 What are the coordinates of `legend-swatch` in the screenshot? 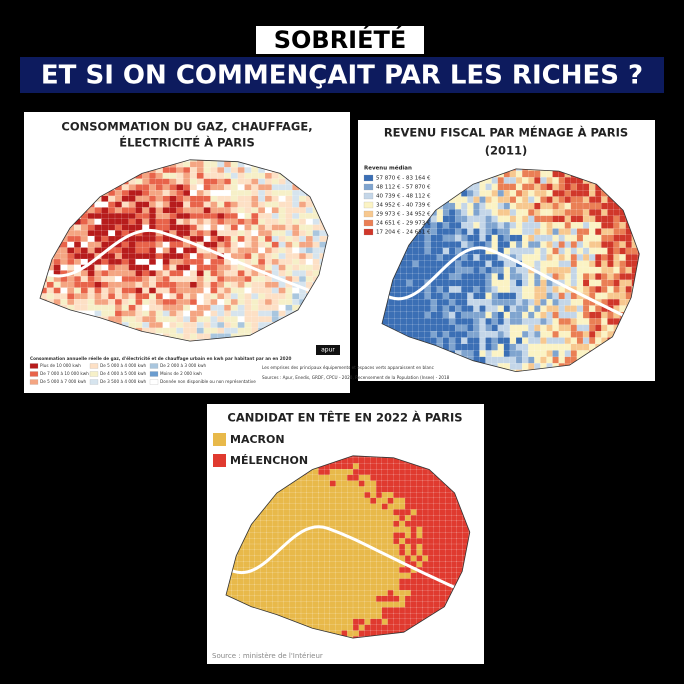 It's located at (219, 439).